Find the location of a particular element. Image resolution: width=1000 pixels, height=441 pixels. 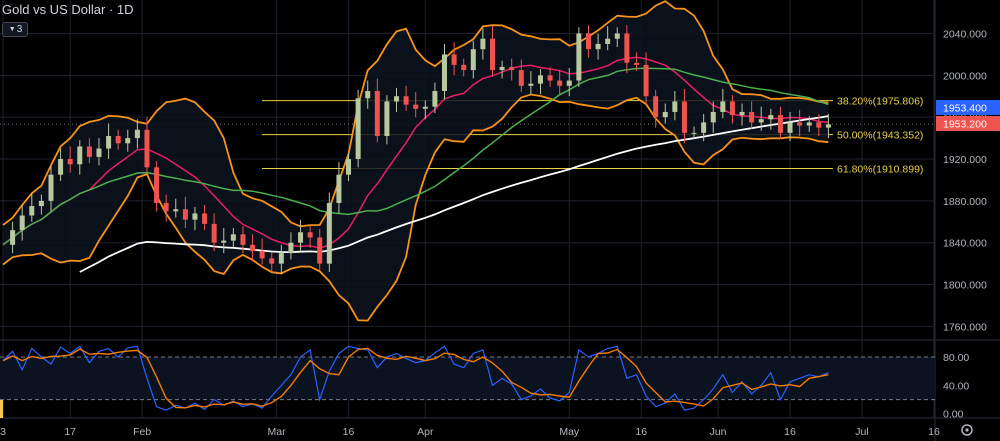

time-tick-label: Jun is located at coordinates (718, 432).